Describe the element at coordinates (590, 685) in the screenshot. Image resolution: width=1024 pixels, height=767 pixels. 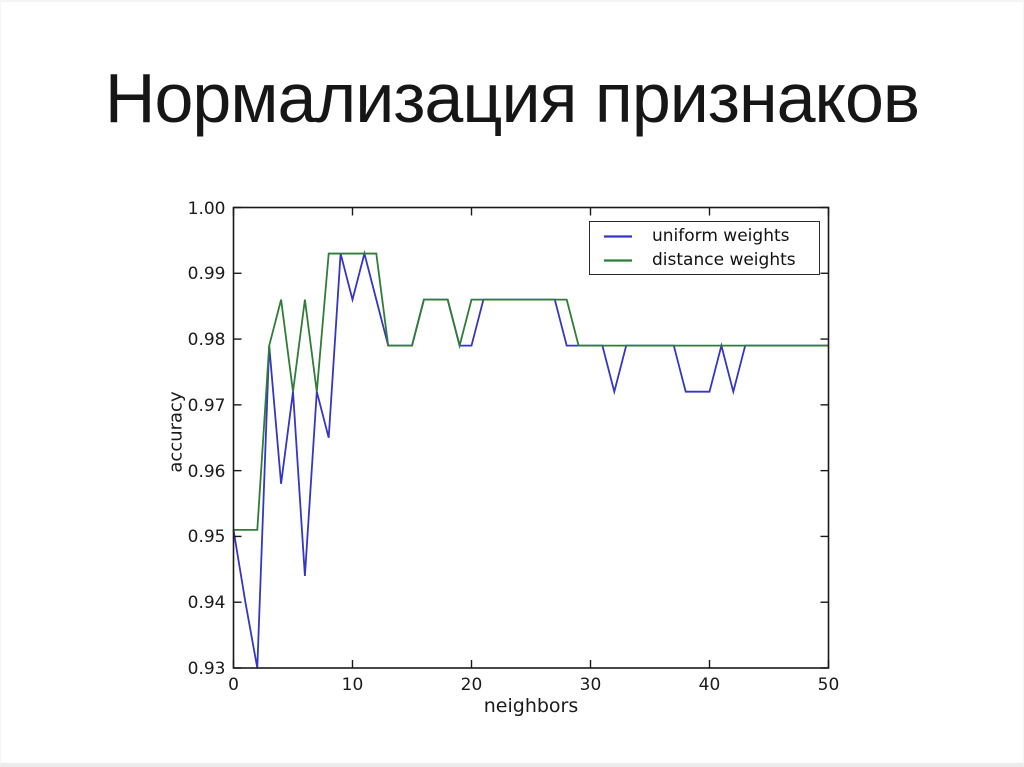
I see `x-tick-label: 30` at that location.